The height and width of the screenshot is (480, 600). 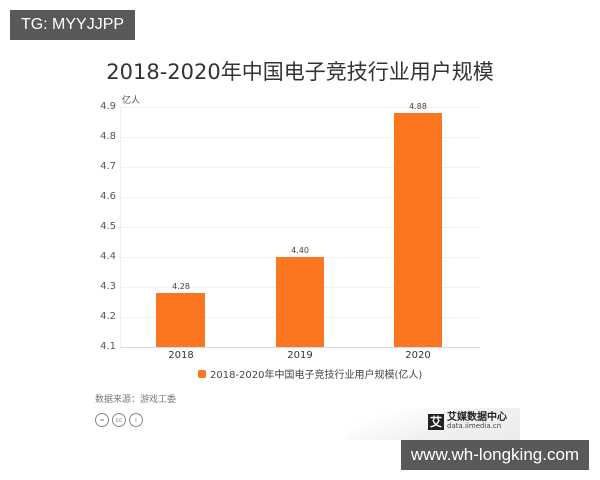 I want to click on y-tick: 4.7, so click(x=108, y=166).